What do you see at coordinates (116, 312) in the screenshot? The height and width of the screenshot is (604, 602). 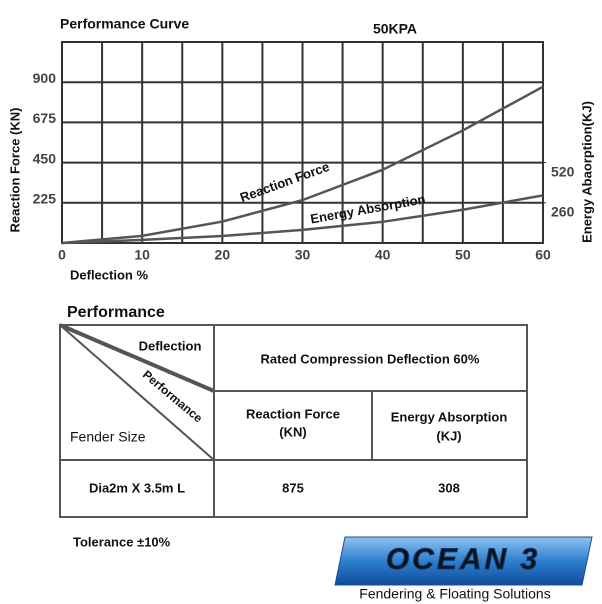 I see `table-title: Performance` at bounding box center [116, 312].